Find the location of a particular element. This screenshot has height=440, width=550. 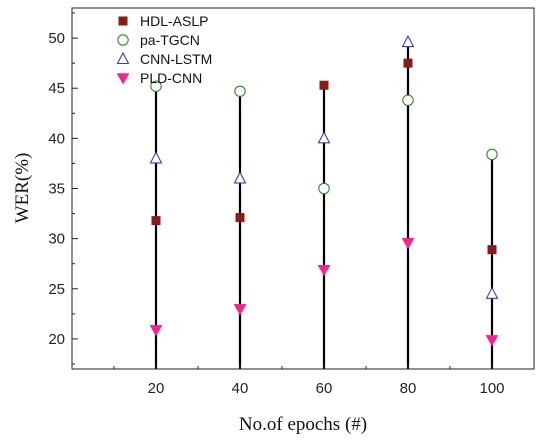

legend-marker-cnn-lstm is located at coordinates (123, 58).